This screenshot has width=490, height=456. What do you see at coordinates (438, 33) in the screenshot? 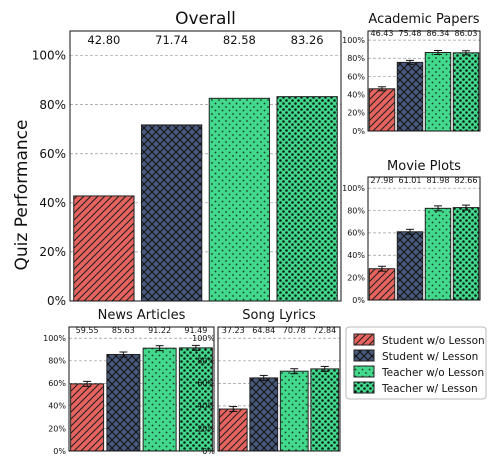
I see `value-label: 86.34` at bounding box center [438, 33].